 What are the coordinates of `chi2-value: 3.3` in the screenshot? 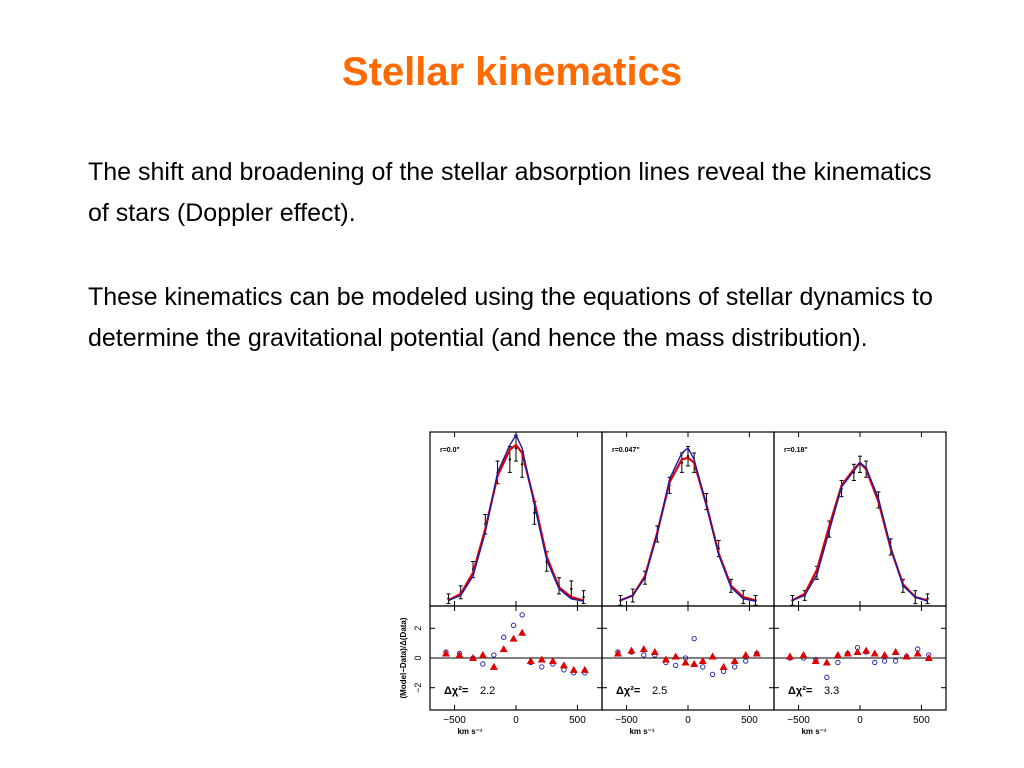 It's located at (831, 691).